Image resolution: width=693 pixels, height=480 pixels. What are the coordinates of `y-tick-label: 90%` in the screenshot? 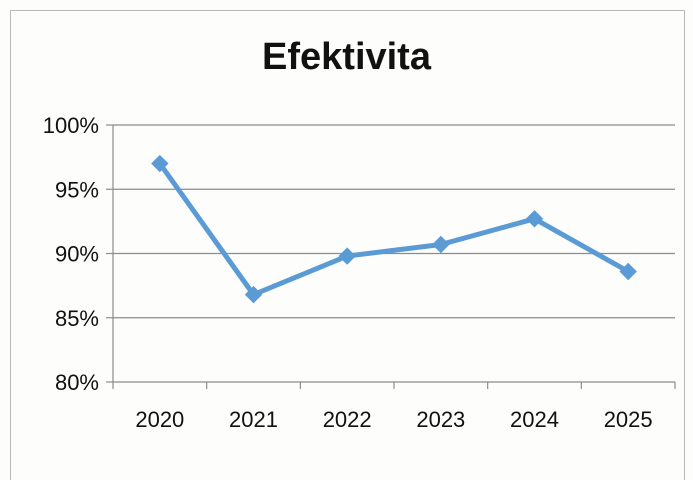 It's located at (77, 254).